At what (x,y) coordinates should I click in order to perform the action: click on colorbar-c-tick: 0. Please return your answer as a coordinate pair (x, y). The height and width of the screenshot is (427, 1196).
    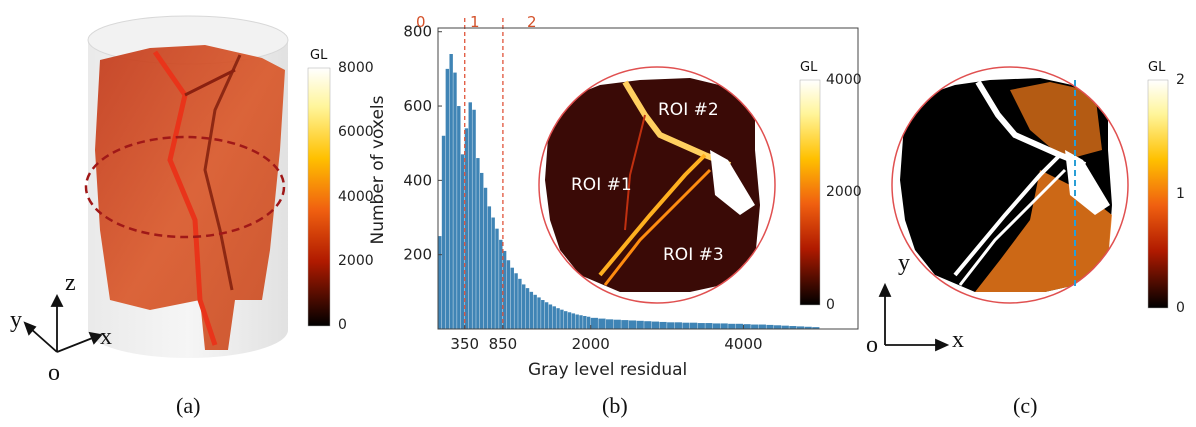
    Looking at the image, I should click on (1180, 308).